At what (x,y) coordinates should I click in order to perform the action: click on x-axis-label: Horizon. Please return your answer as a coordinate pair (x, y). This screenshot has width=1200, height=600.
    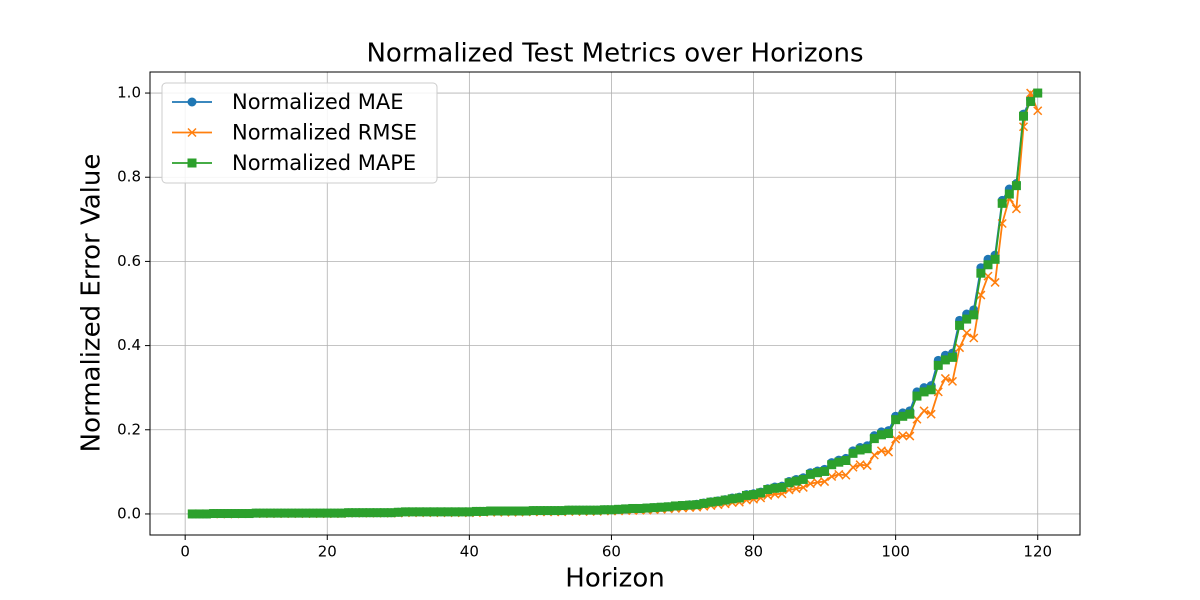
    Looking at the image, I should click on (614, 579).